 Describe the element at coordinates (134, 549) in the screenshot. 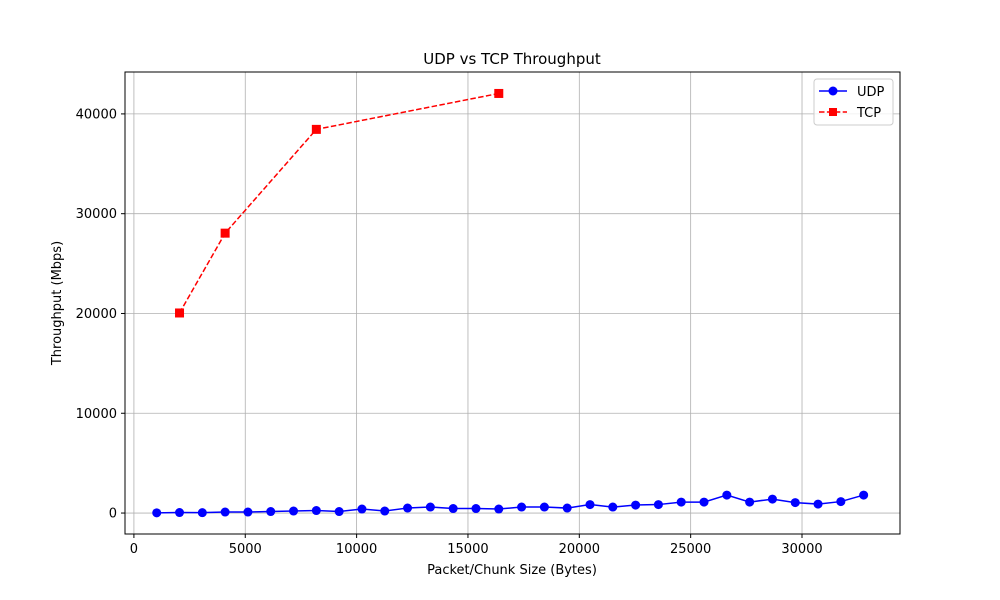

I see `x-tick-label: 0` at that location.